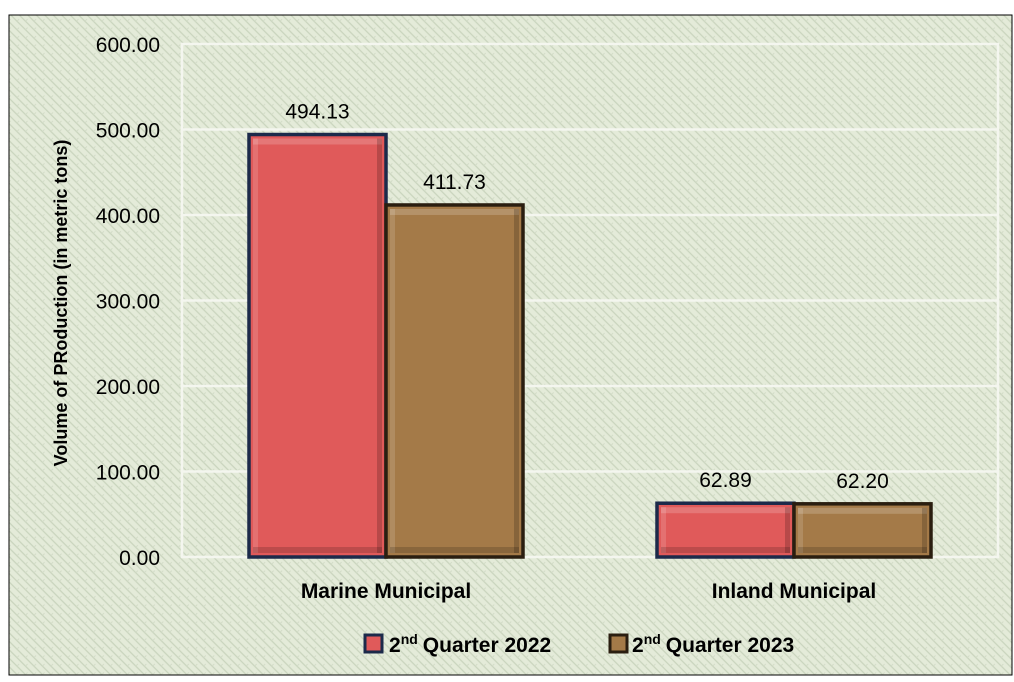 The image size is (1014, 682). I want to click on data-label: 62.89, so click(725, 480).